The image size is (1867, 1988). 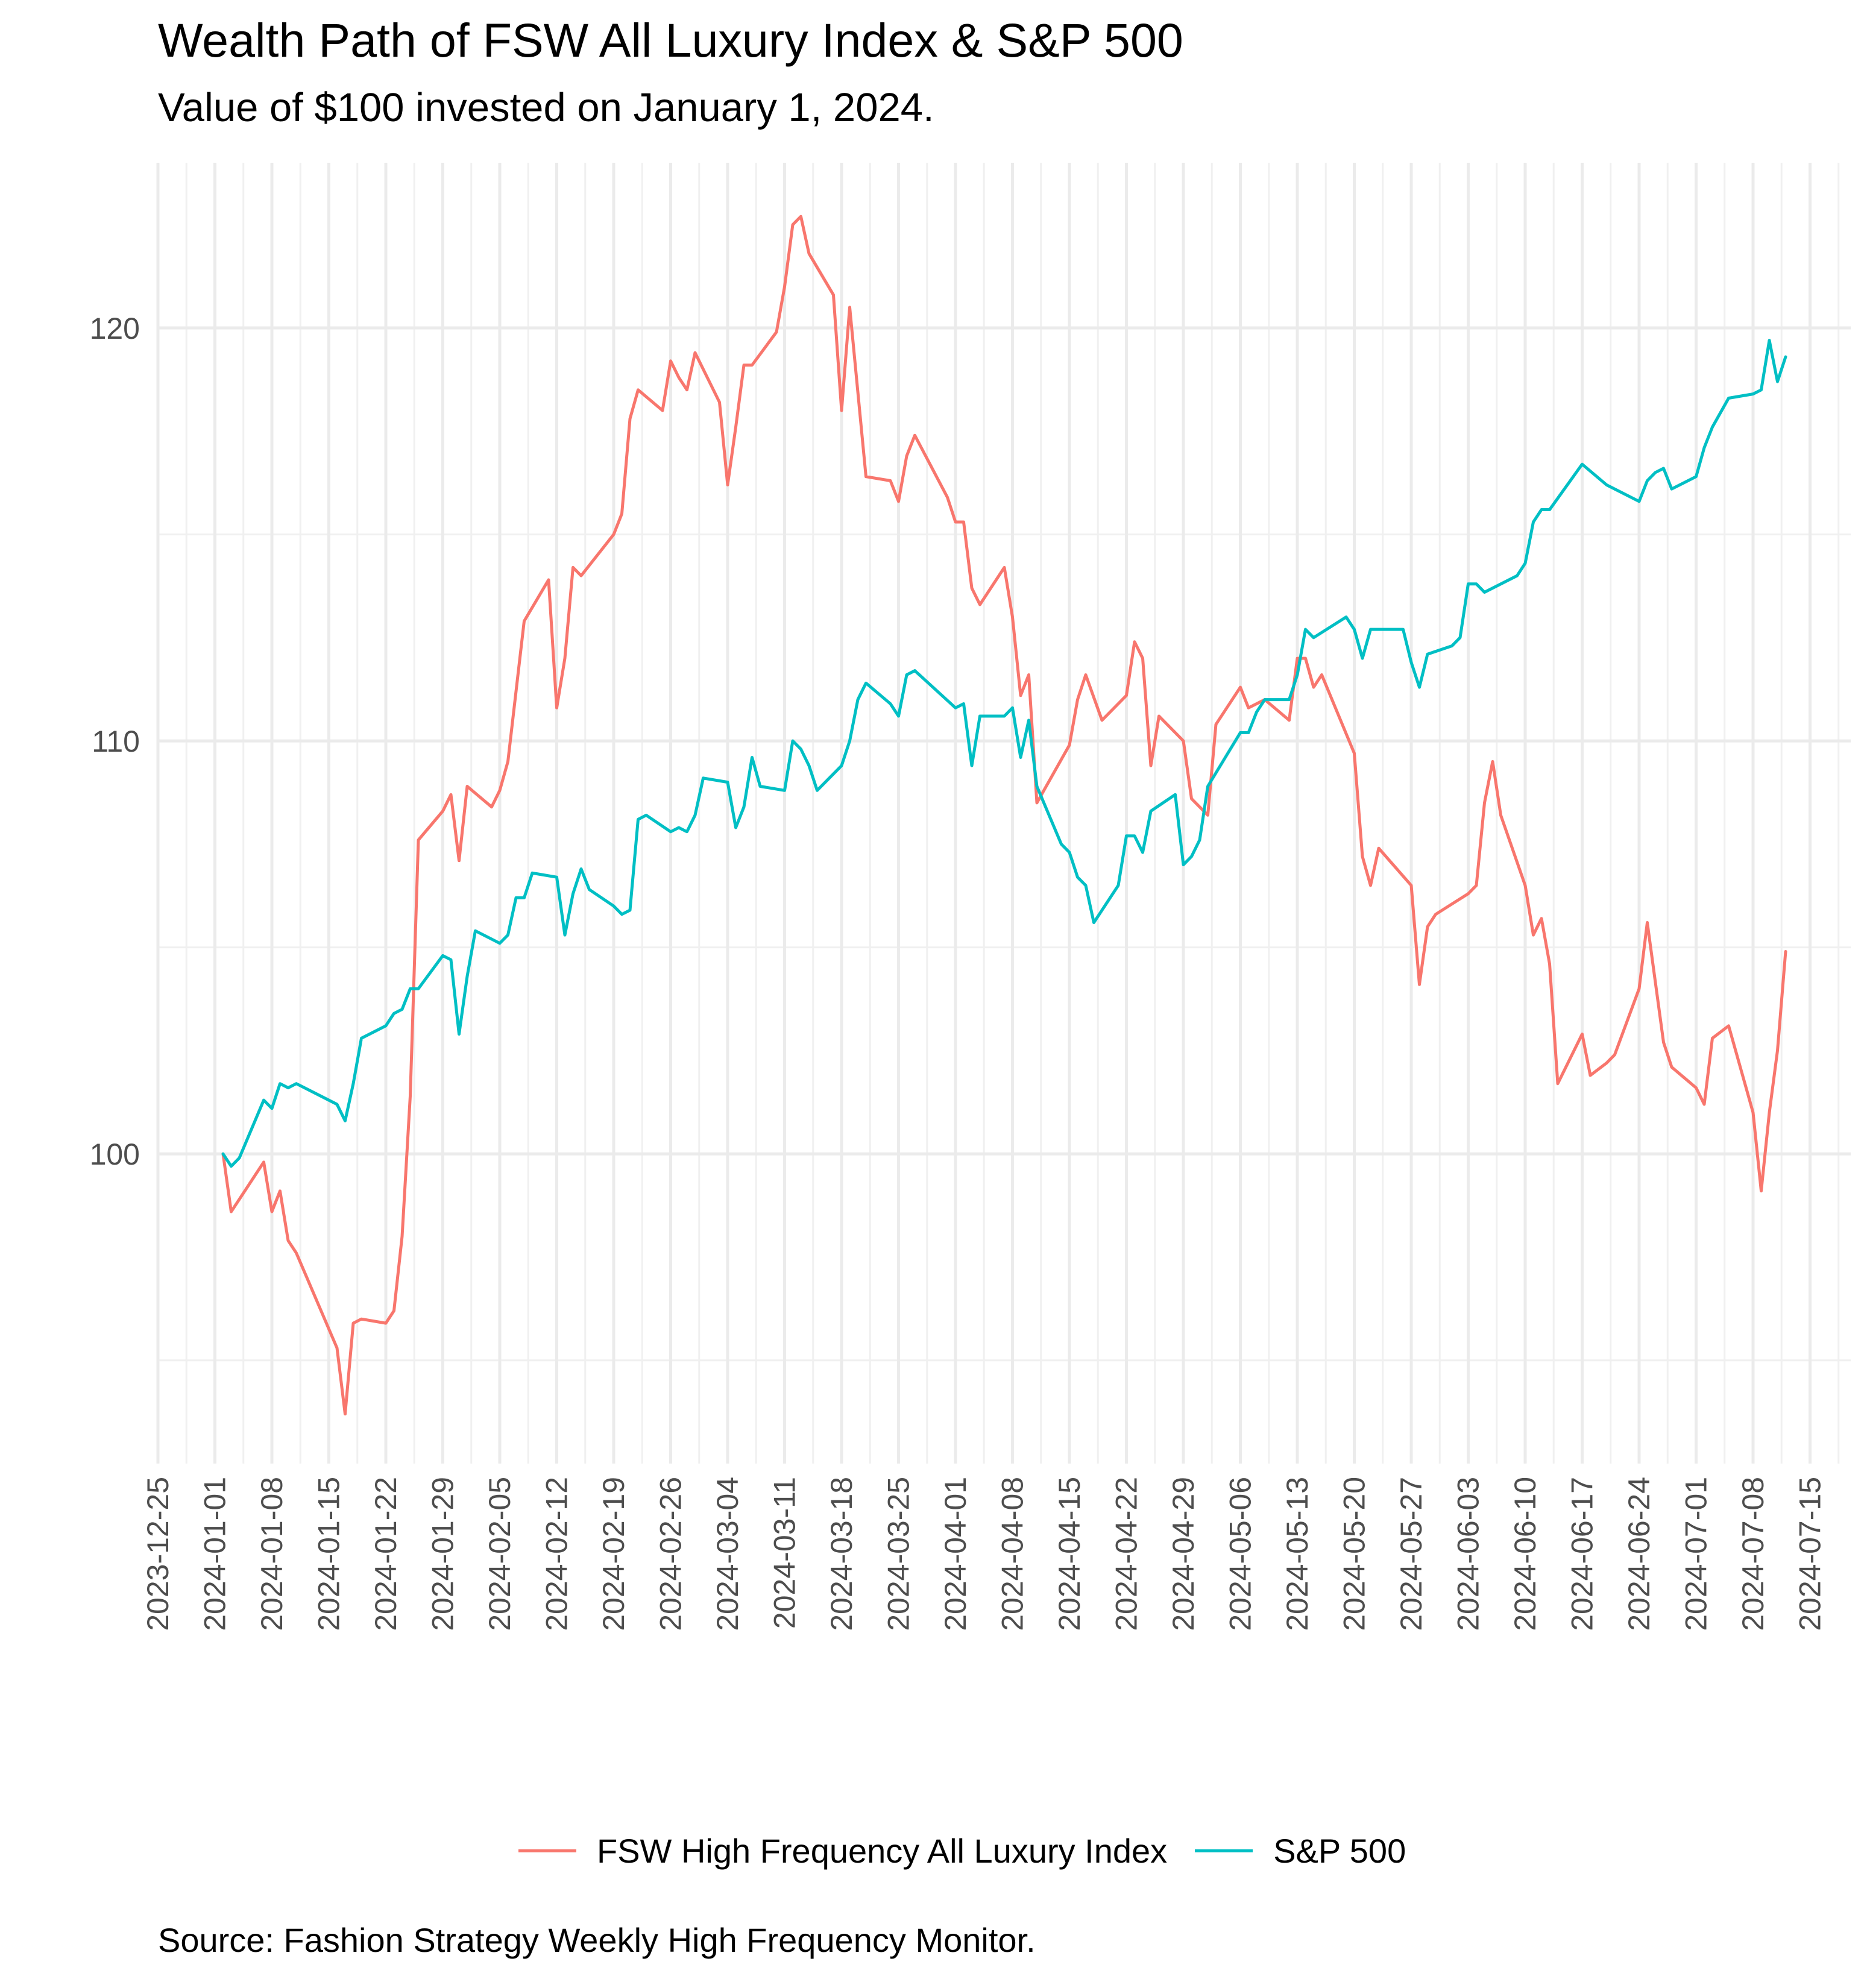 I want to click on x-tick-label: 2024-01-22, so click(x=386, y=1554).